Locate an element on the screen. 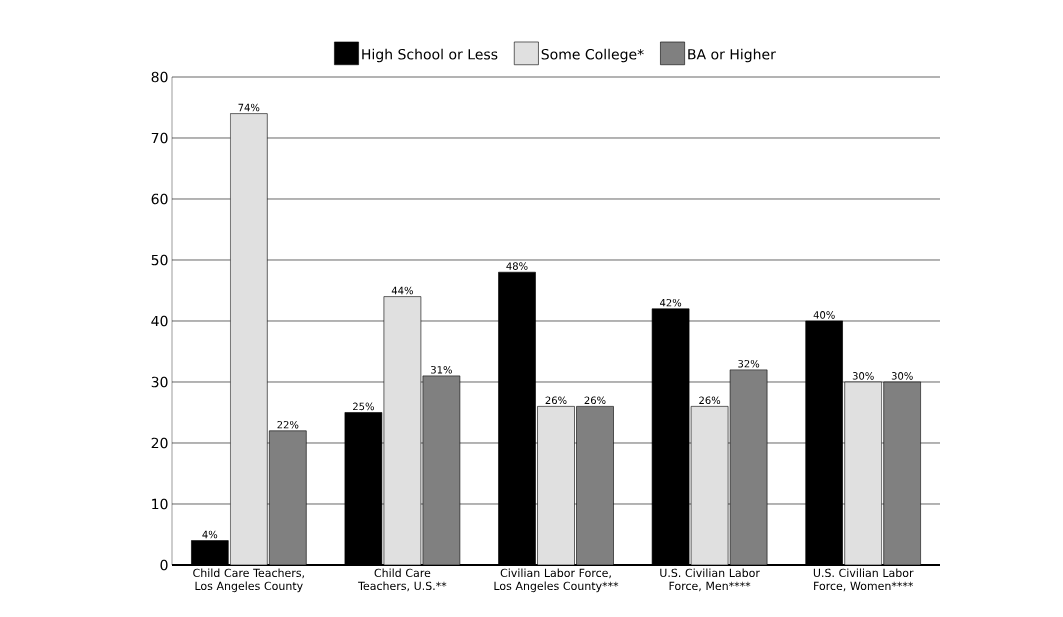 This screenshot has height=617, width=1063. data-label: 22% is located at coordinates (288, 424).